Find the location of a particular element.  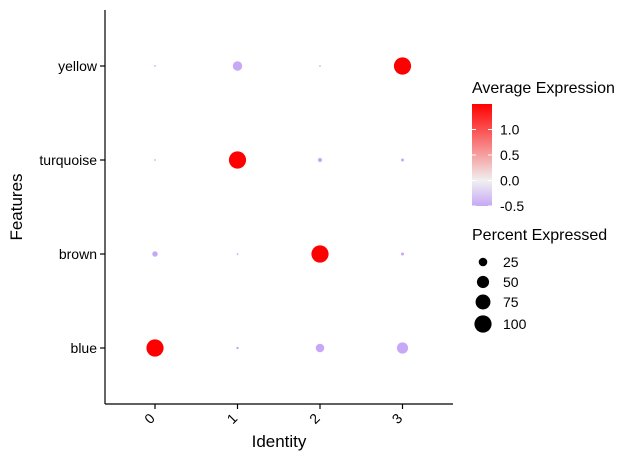

colorbar-label: 0.0 is located at coordinates (510, 181).